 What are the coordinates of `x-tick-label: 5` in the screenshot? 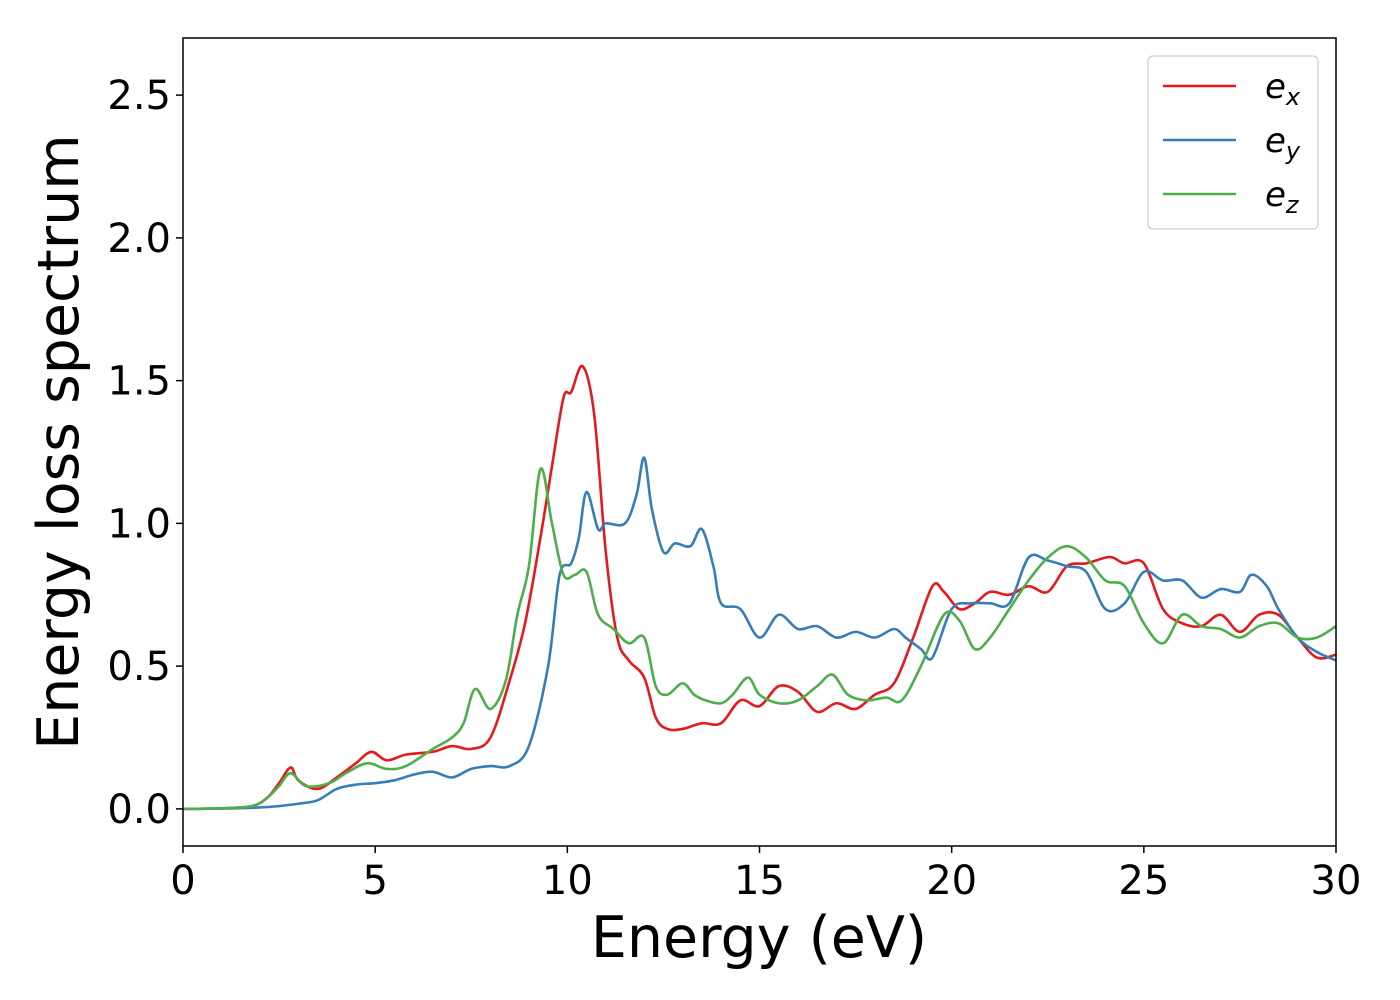 It's located at (374, 881).